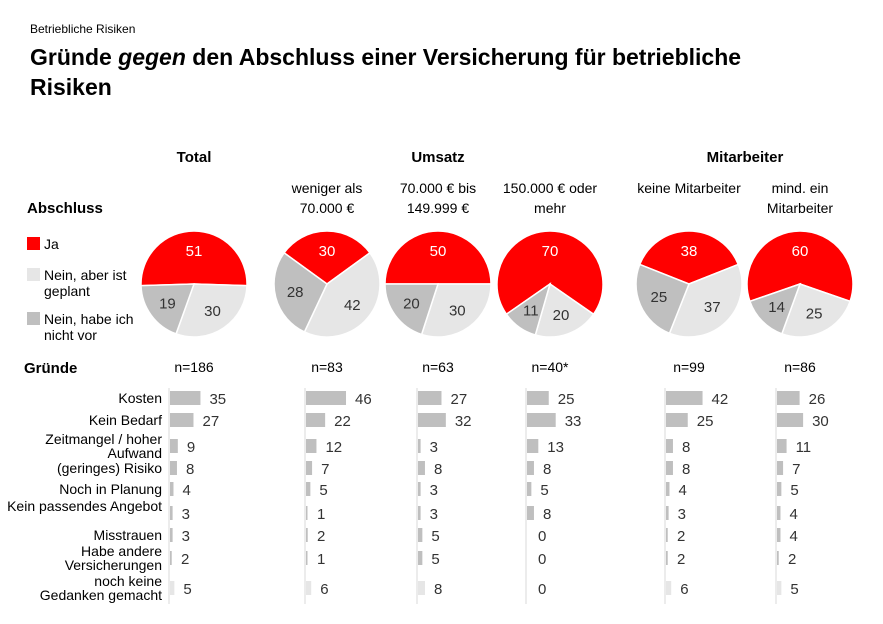  I want to click on category-label: Kosten, so click(140, 398).